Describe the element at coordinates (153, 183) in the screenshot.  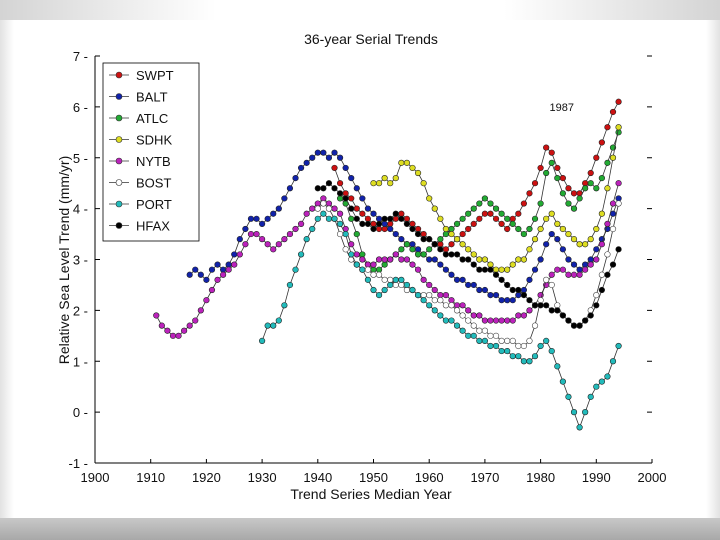
I see `legend-label-bost: BOST` at that location.